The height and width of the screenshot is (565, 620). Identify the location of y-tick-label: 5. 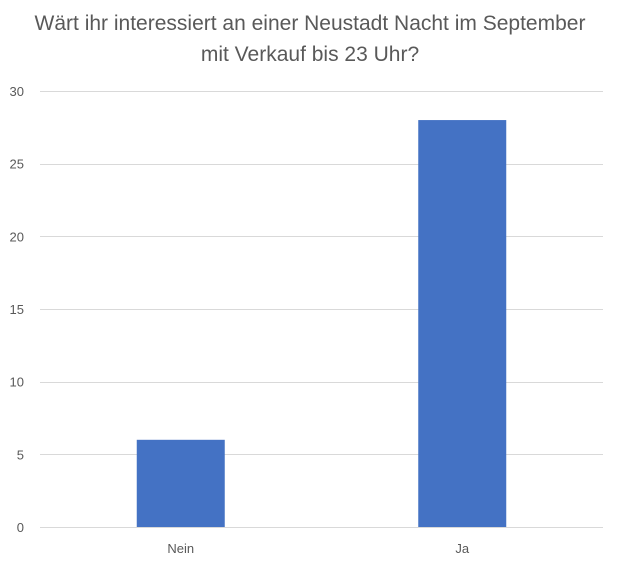
(20, 454).